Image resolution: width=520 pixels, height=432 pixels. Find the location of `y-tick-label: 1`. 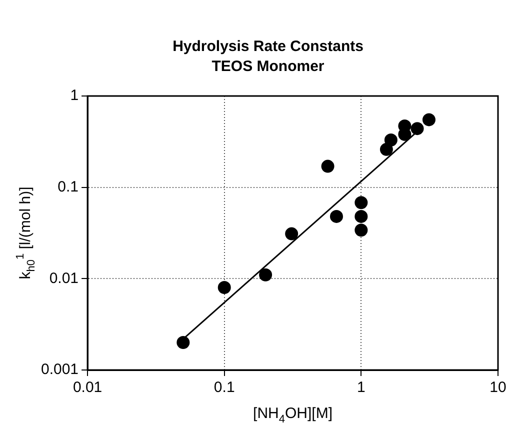

y-tick-label: 1 is located at coordinates (74, 95).